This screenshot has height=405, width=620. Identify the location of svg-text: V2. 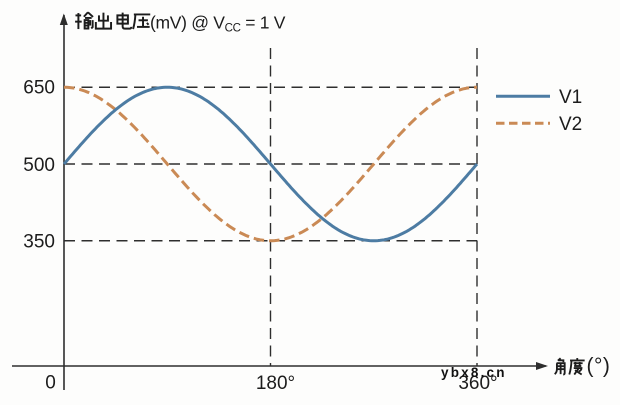
(570, 124).